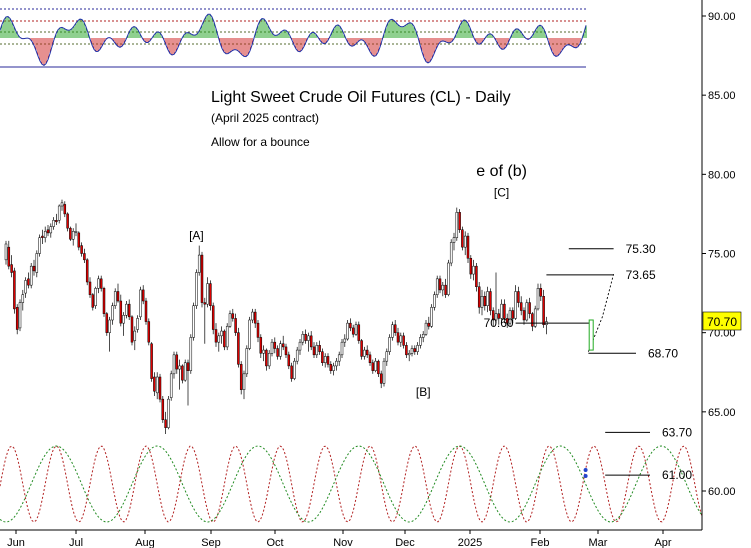  I want to click on chart-subtitle: (April 2025 contract), so click(265, 118).